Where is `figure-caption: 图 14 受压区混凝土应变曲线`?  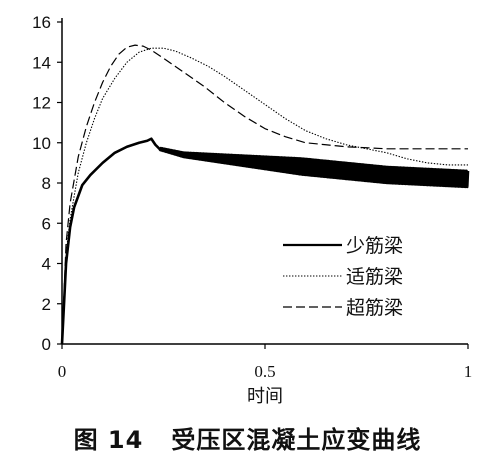 figure-caption: 图 14 受压区混凝土应变曲线 is located at coordinates (247, 440).